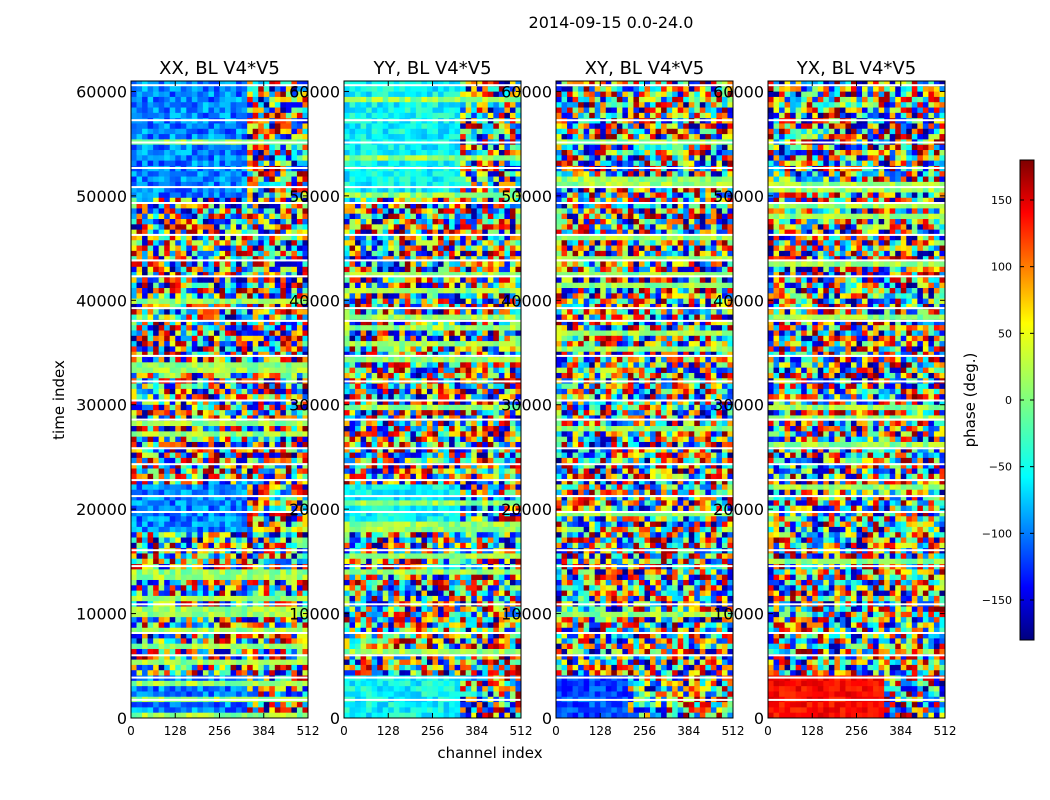  What do you see at coordinates (521, 731) in the screenshot?
I see `panel-1-xtick-label: 512` at bounding box center [521, 731].